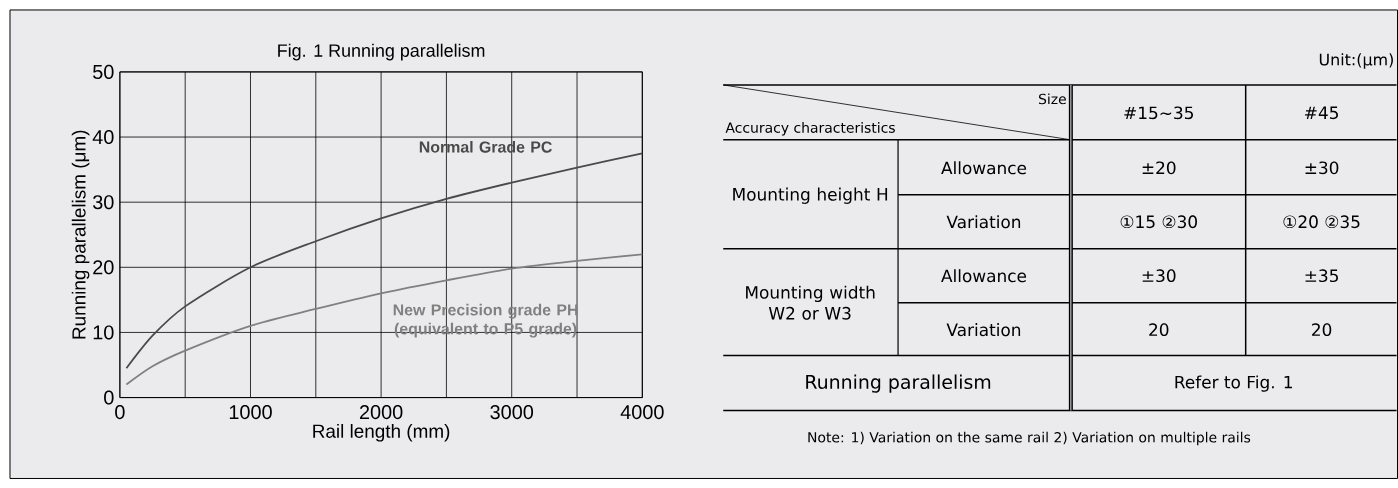  I want to click on y-tick-label: 40, so click(103, 136).